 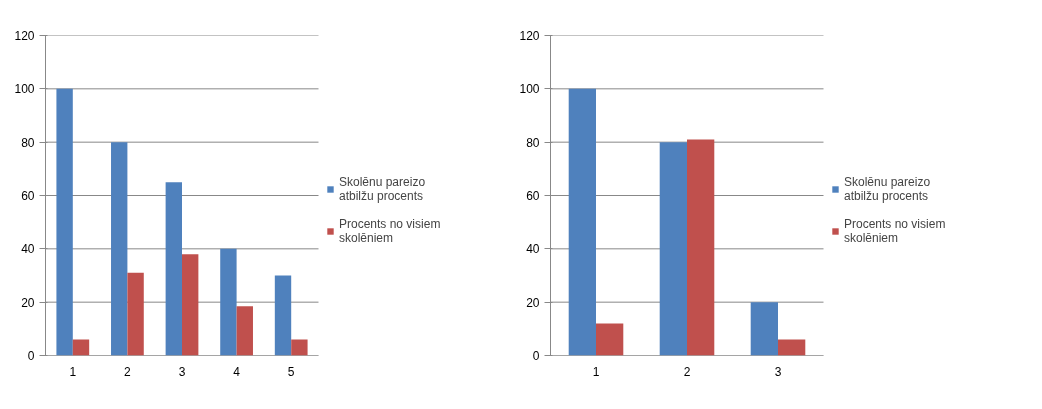 What do you see at coordinates (291, 371) in the screenshot?
I see `x-tick-label: 5` at bounding box center [291, 371].